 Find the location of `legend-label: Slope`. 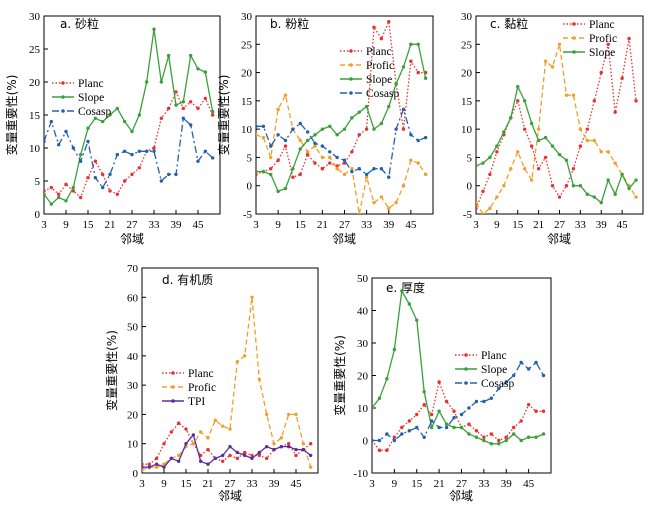

legend-label: Slope is located at coordinates (494, 370).